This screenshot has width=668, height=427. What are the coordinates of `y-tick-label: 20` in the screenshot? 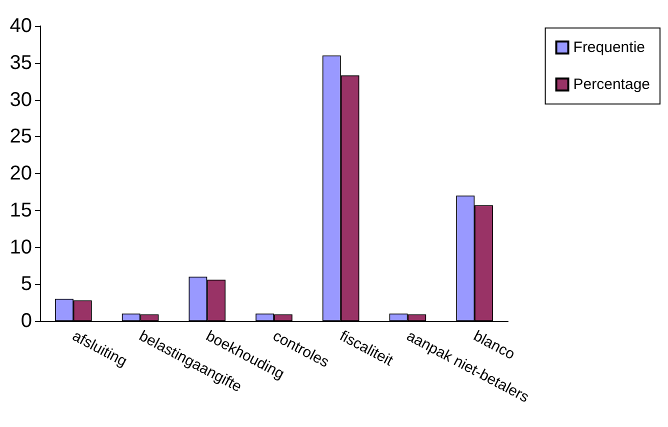 It's located at (21, 173).